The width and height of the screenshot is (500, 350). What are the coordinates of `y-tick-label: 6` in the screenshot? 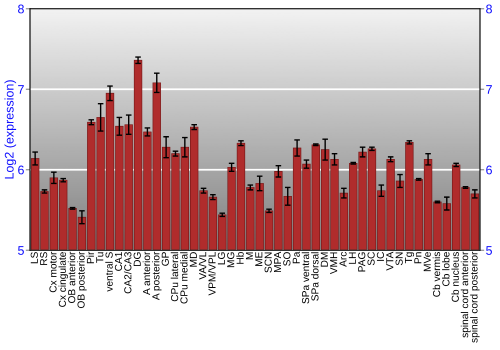 It's located at (21, 170).